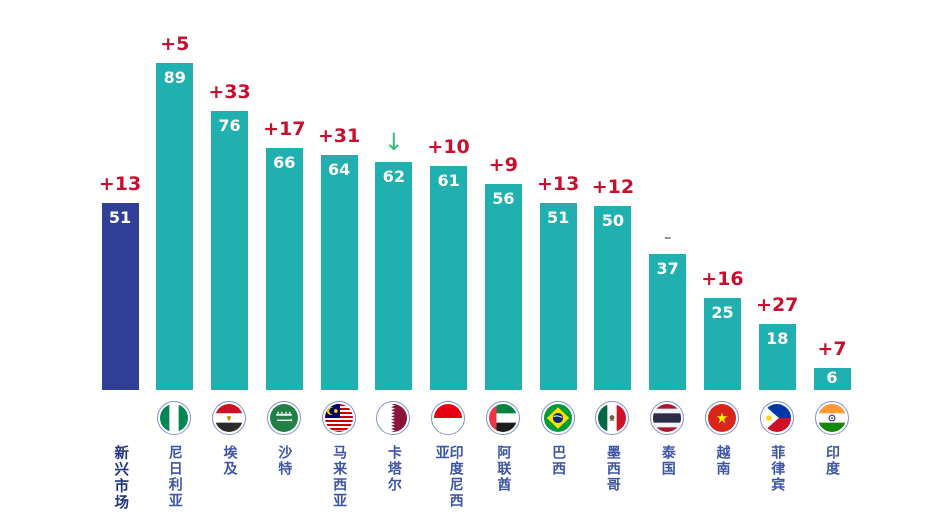 Image resolution: width=940 pixels, height=523 pixels. What do you see at coordinates (448, 477) in the screenshot?
I see `country-label: 印度尼西亚` at bounding box center [448, 477].